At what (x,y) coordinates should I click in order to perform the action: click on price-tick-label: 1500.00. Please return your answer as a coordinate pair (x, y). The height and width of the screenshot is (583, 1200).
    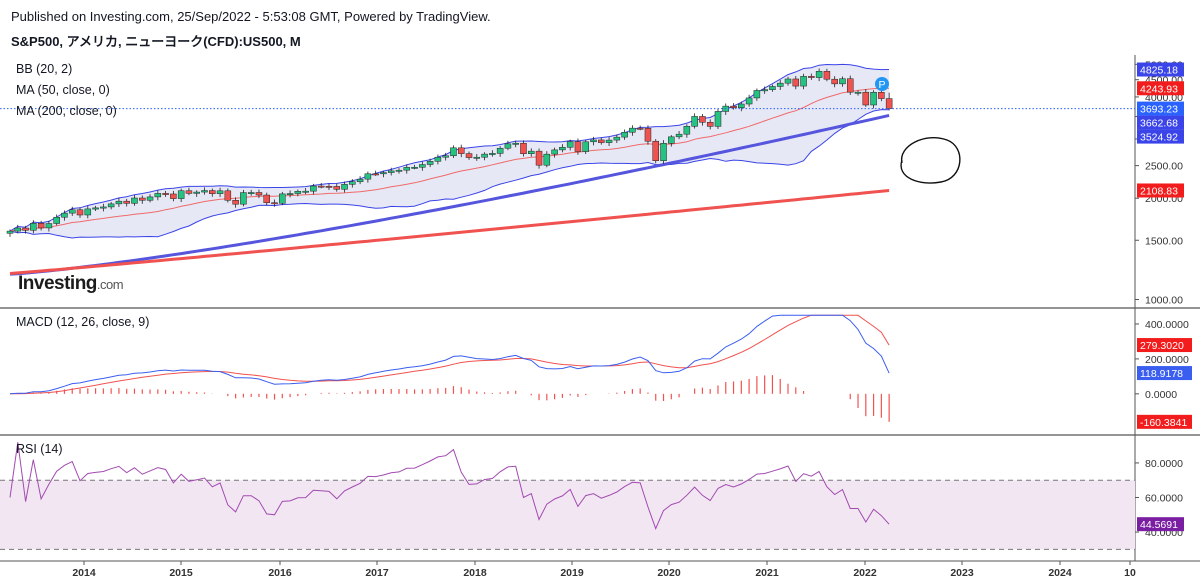
    Looking at the image, I should click on (1164, 241).